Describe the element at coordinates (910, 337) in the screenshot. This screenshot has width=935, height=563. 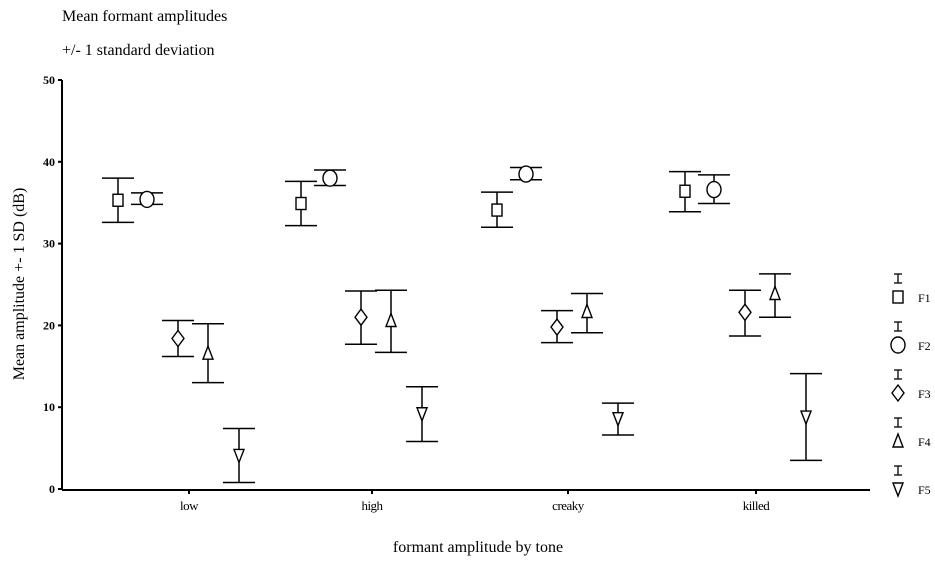
I see `legend-item-f2: F2` at that location.